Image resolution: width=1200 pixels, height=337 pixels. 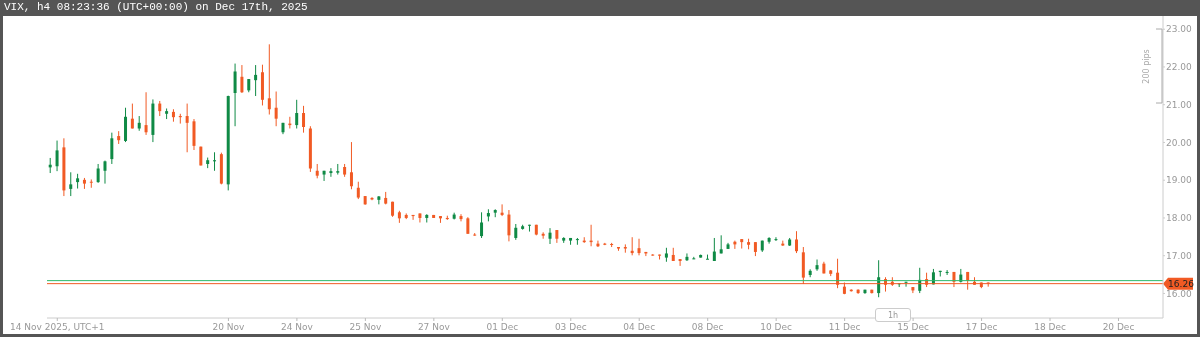 What do you see at coordinates (570, 327) in the screenshot?
I see `x-tick-label: 03 Dec` at bounding box center [570, 327].